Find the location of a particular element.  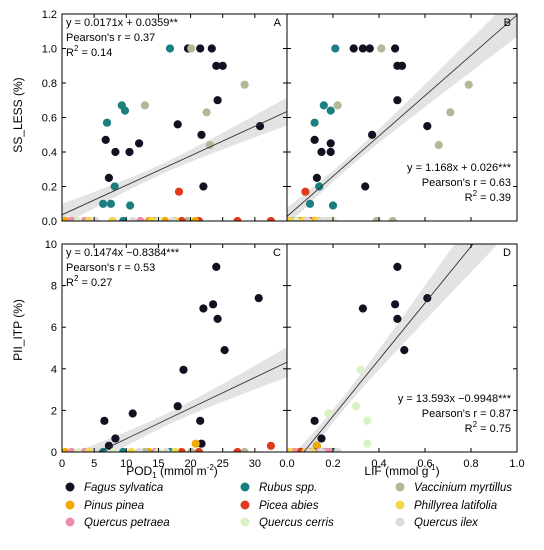

r-squared: R2 = 0.75 is located at coordinates (488, 427).